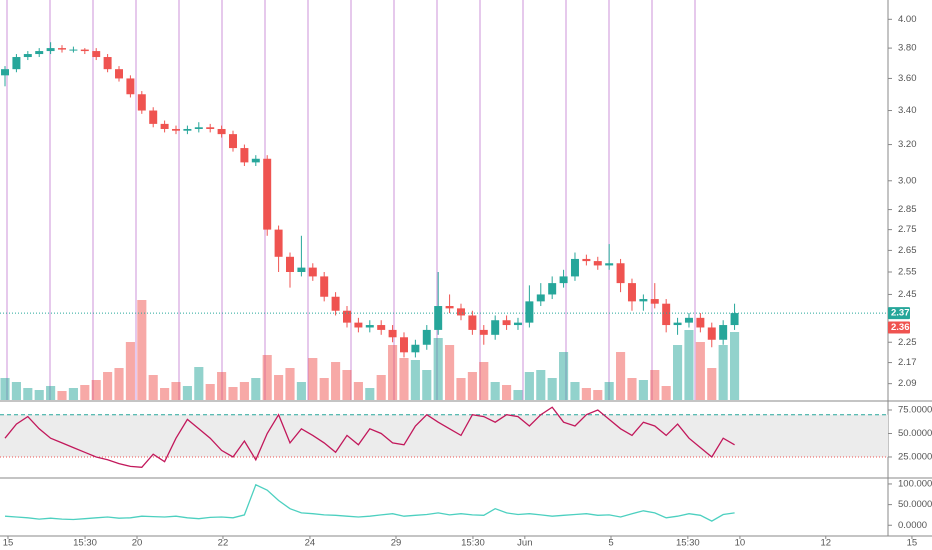 This screenshot has width=932, height=550. What do you see at coordinates (899, 313) in the screenshot?
I see `price-badge` at bounding box center [899, 313].